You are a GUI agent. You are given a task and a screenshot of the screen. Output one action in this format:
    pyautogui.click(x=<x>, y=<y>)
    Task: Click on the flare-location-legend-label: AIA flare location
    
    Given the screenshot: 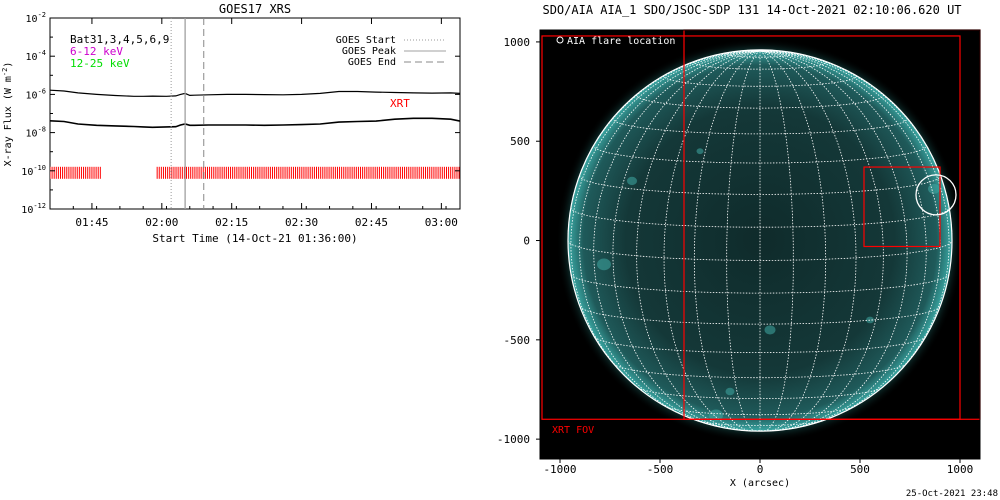 What is the action you would take?
    pyautogui.click(x=621, y=41)
    